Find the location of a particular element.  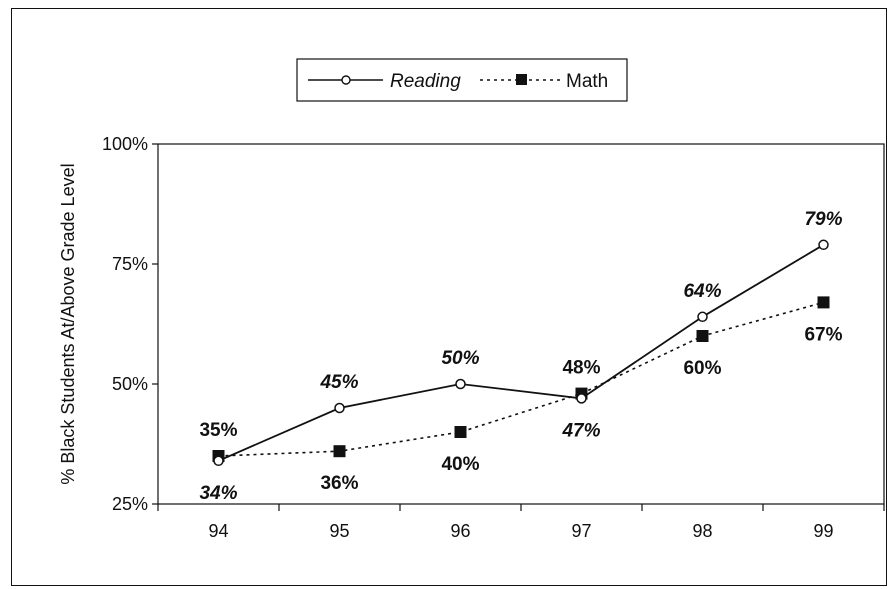

y-axis-label: % Black Students At/Above Grade Level is located at coordinates (68, 323).